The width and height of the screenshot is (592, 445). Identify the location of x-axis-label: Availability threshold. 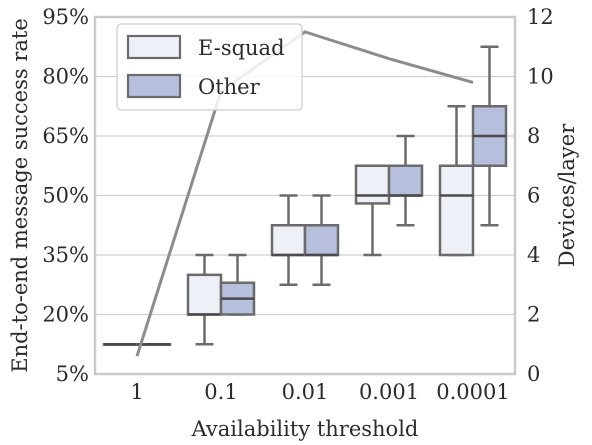
(305, 429).